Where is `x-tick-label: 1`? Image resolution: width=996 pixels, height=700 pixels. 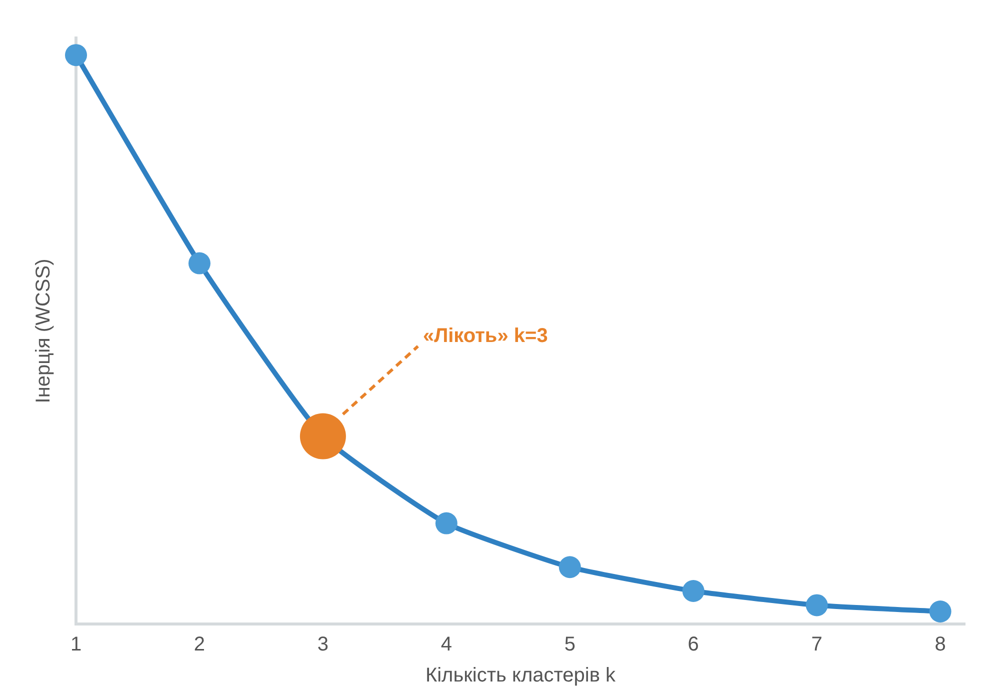 x-tick-label: 1 is located at coordinates (76, 645).